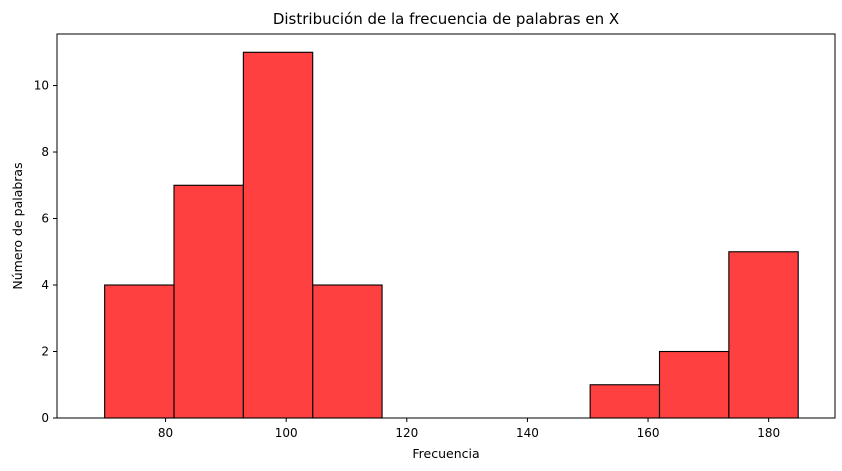 The image size is (842, 471). What do you see at coordinates (286, 433) in the screenshot?
I see `x-tick-label: 100` at bounding box center [286, 433].